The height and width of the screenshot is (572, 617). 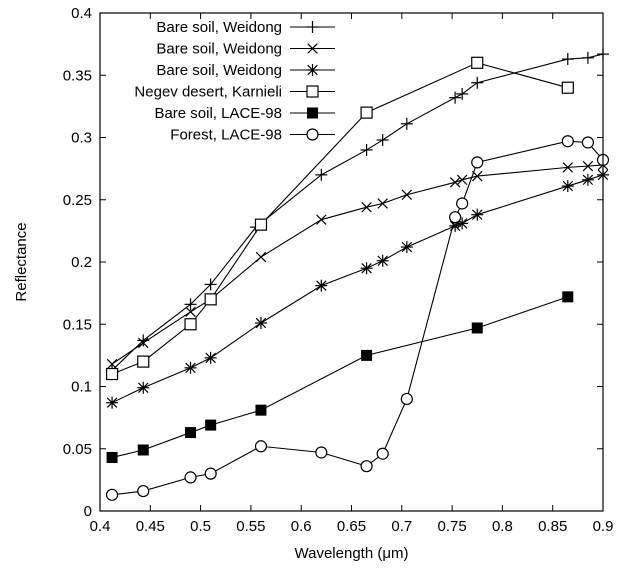 What do you see at coordinates (81, 262) in the screenshot?
I see `y-tick-label: 0.2` at bounding box center [81, 262].